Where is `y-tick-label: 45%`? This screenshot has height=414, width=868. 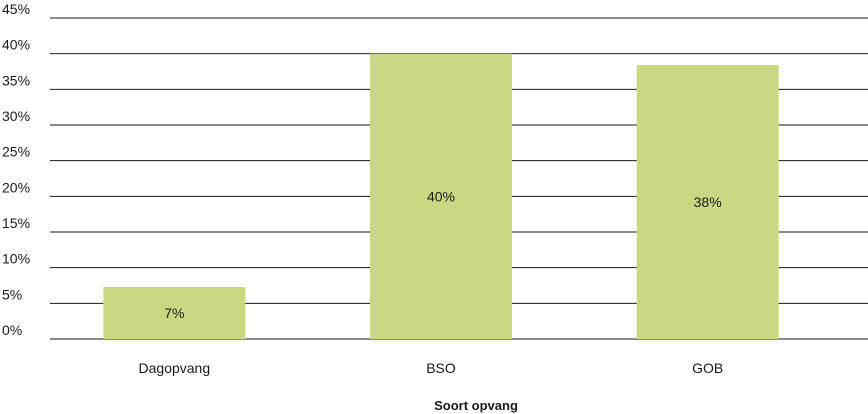
y-tick-label: 45% is located at coordinates (16, 9).